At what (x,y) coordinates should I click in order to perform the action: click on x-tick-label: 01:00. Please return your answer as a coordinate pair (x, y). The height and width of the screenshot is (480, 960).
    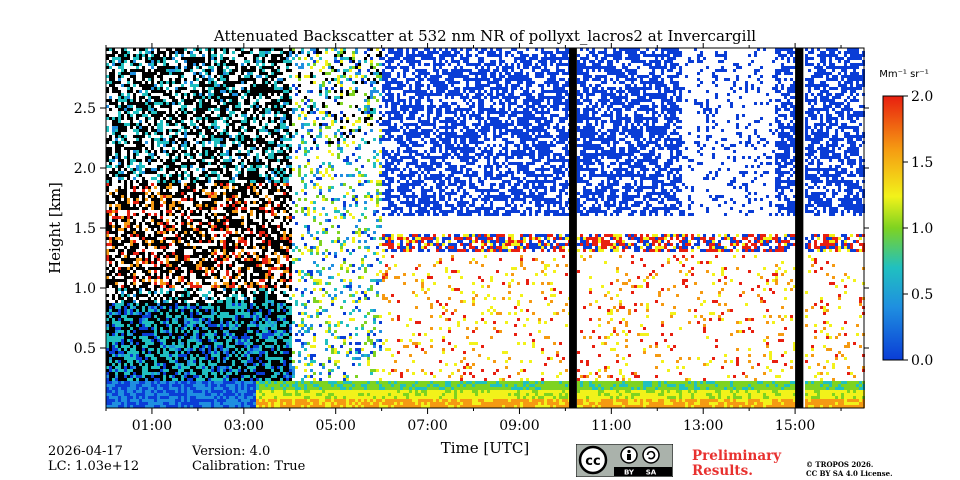
    Looking at the image, I should click on (152, 426).